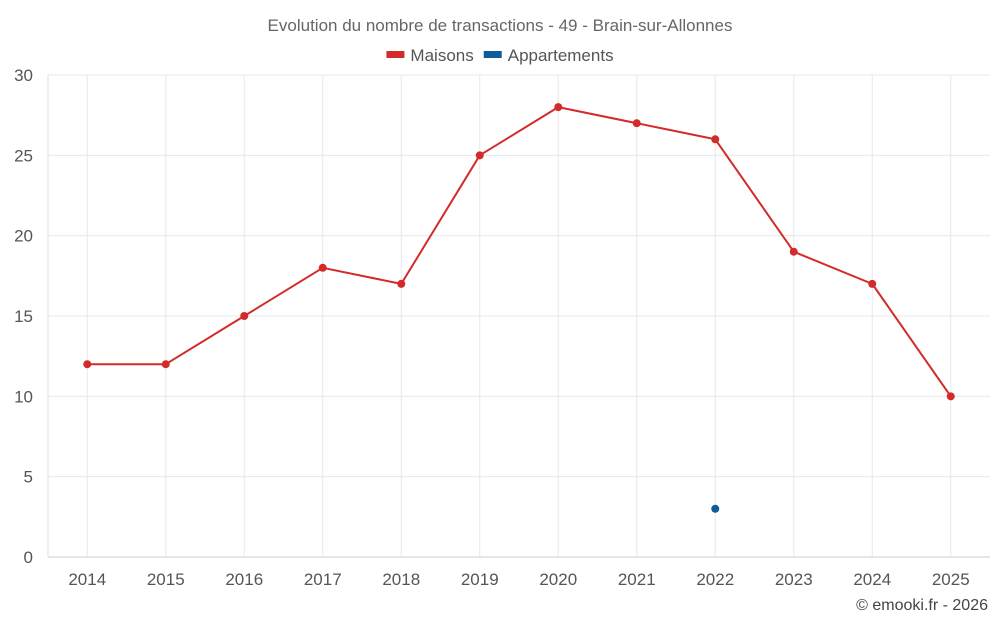 This screenshot has height=625, width=1000. I want to click on chart-credit: © emooki.fr - 2026, so click(922, 605).